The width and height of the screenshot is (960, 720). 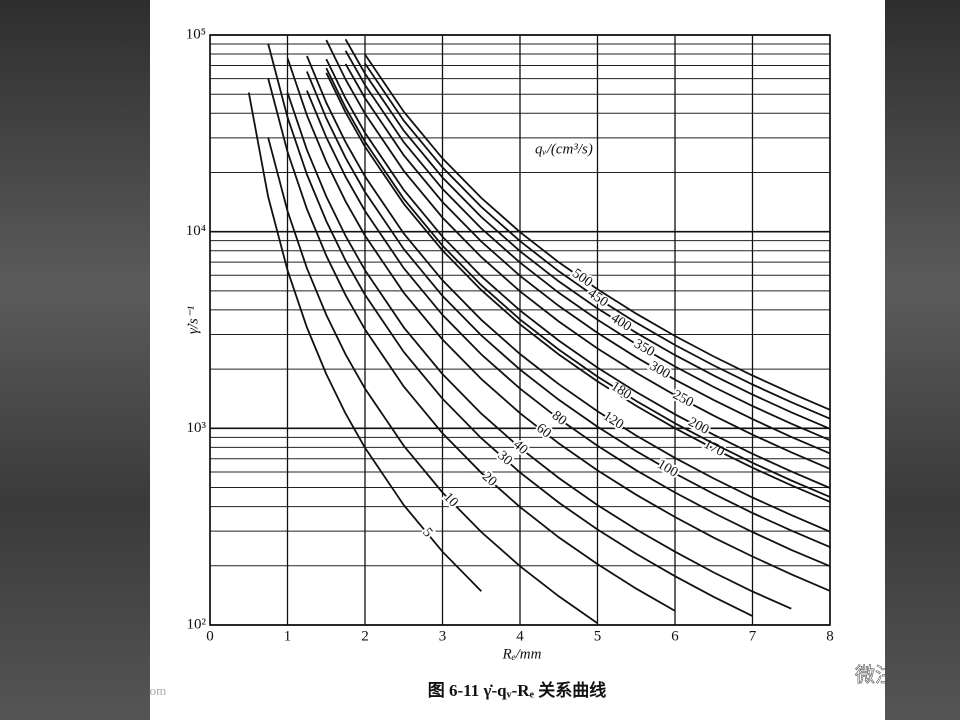 What do you see at coordinates (365, 636) in the screenshot?
I see `x-tick-label: 2` at bounding box center [365, 636].